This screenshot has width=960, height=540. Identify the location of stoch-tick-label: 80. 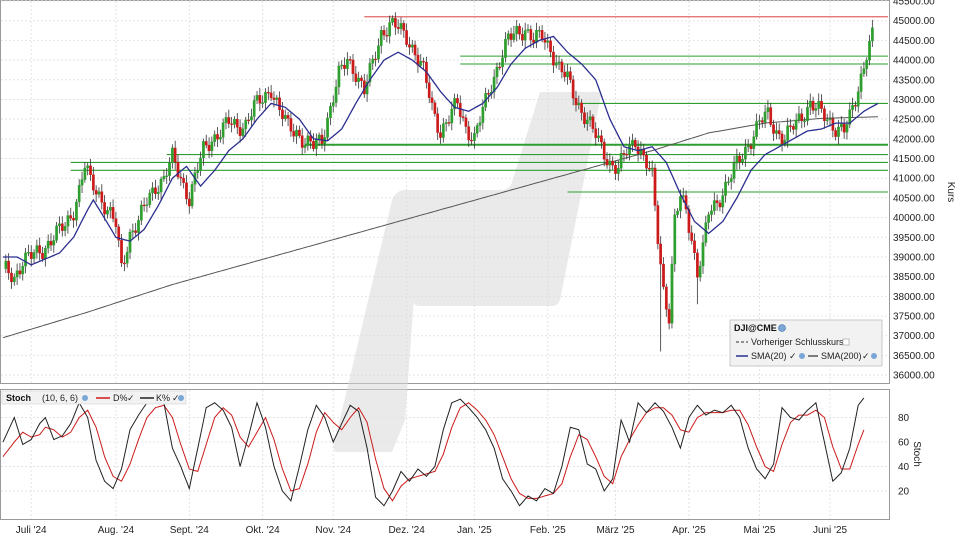
(904, 418).